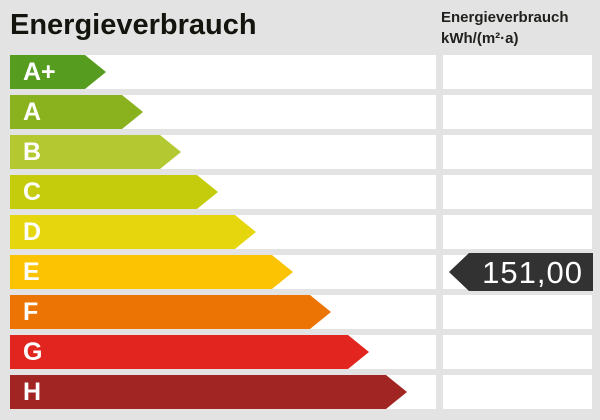 Image resolution: width=600 pixels, height=420 pixels. I want to click on unit-header-line2: kWh/(m²·a), so click(480, 38).